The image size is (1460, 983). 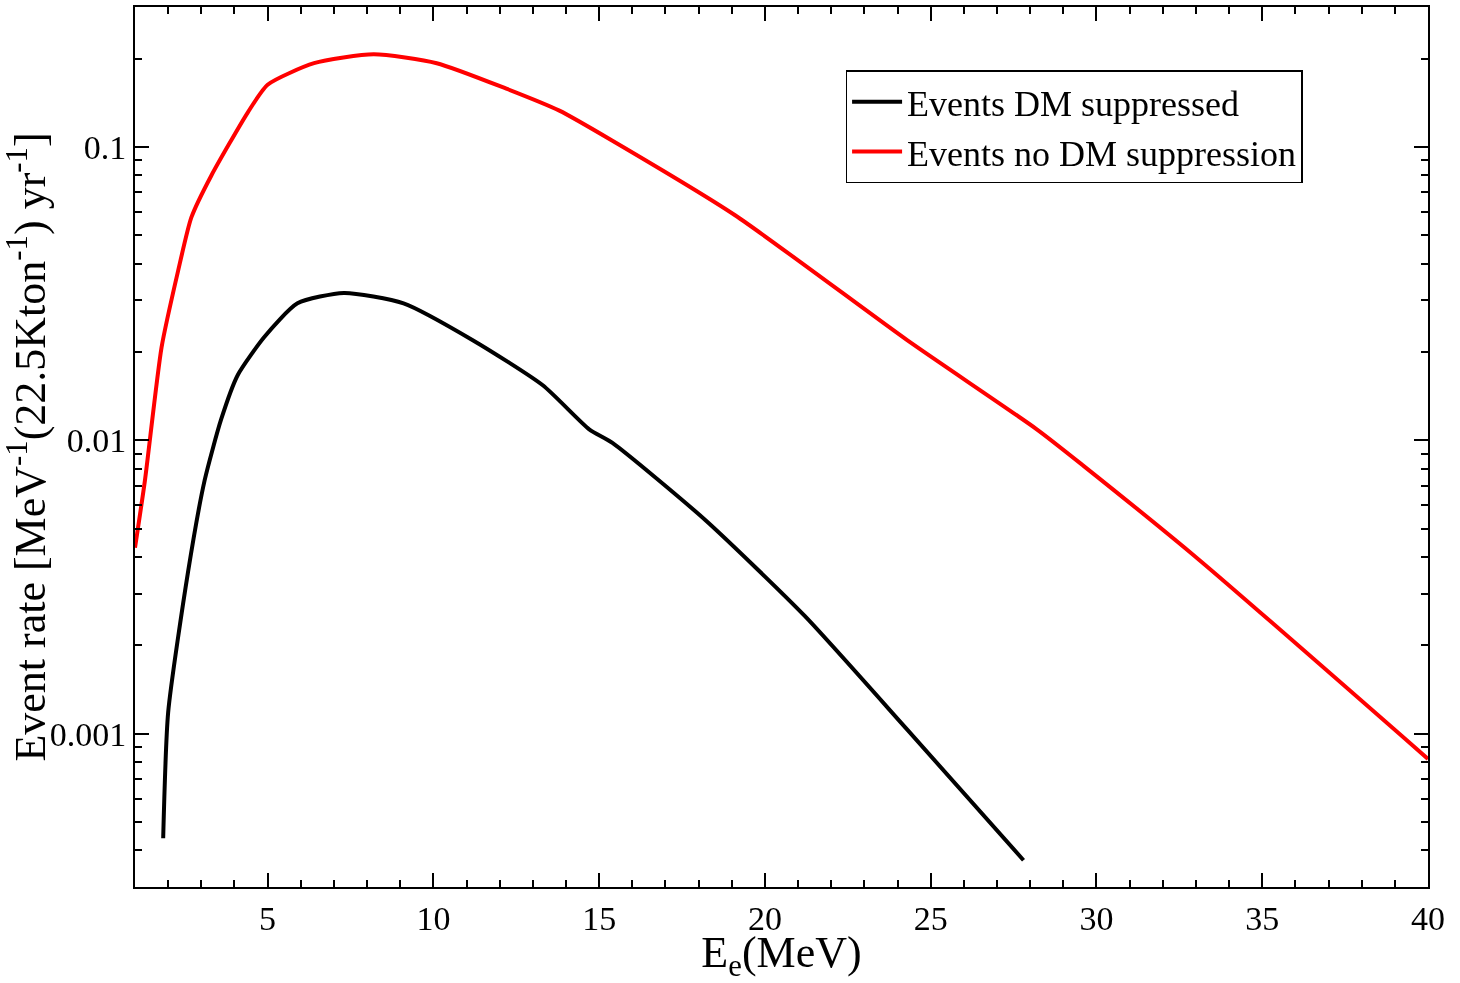 What do you see at coordinates (268, 918) in the screenshot?
I see `x-tick-label: 5` at bounding box center [268, 918].